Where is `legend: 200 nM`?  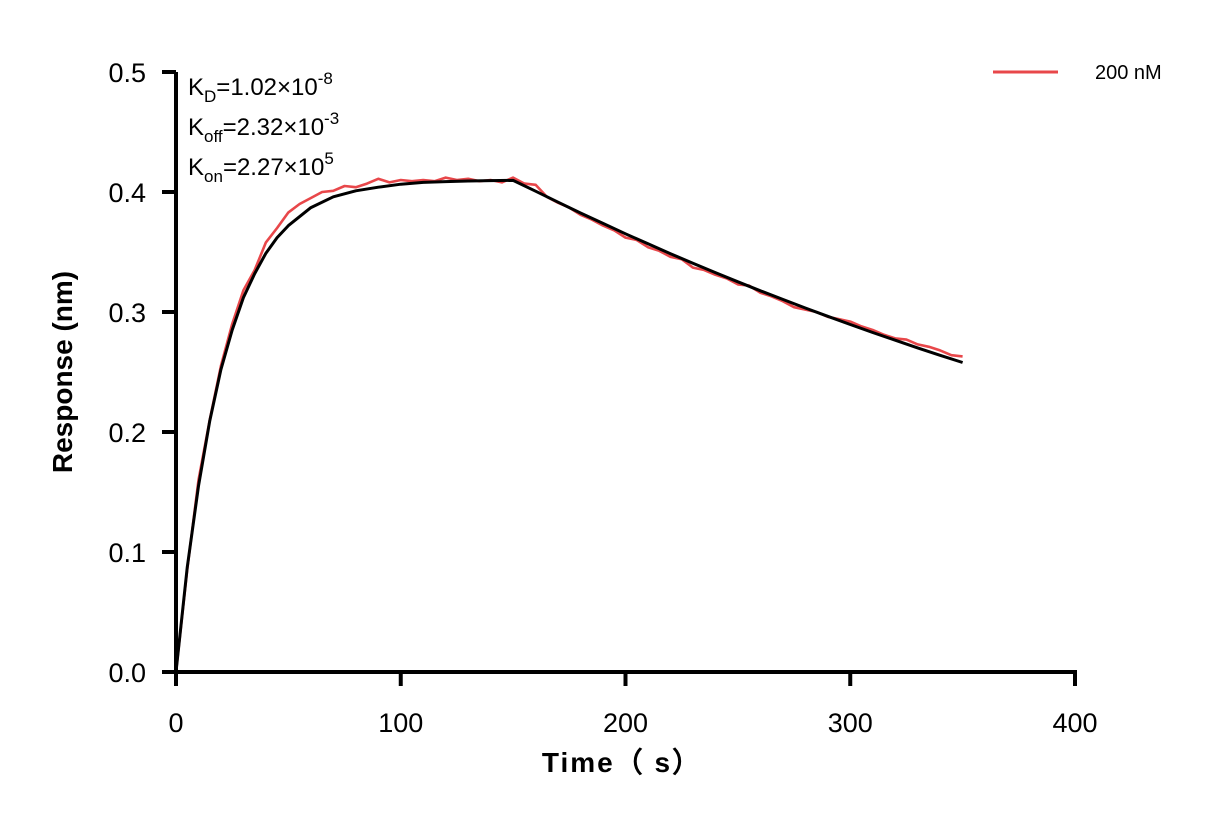
legend: 200 nM is located at coordinates (1077, 73).